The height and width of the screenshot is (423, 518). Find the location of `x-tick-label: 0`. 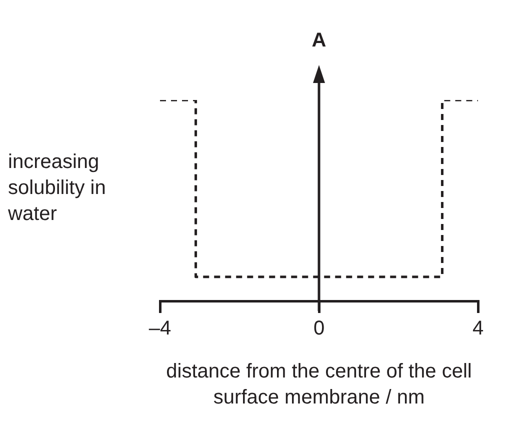

x-tick-label: 0 is located at coordinates (319, 329).